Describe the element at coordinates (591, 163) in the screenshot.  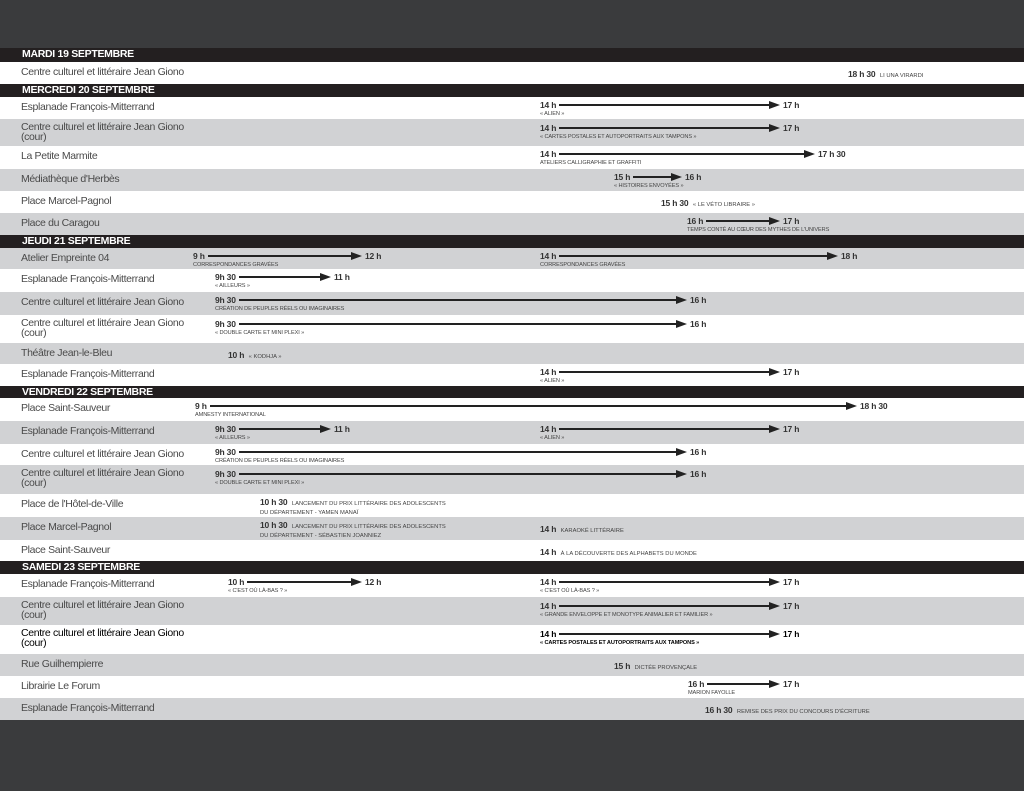
I see `event-title: Ateliers calligraphie et graffiti` at that location.